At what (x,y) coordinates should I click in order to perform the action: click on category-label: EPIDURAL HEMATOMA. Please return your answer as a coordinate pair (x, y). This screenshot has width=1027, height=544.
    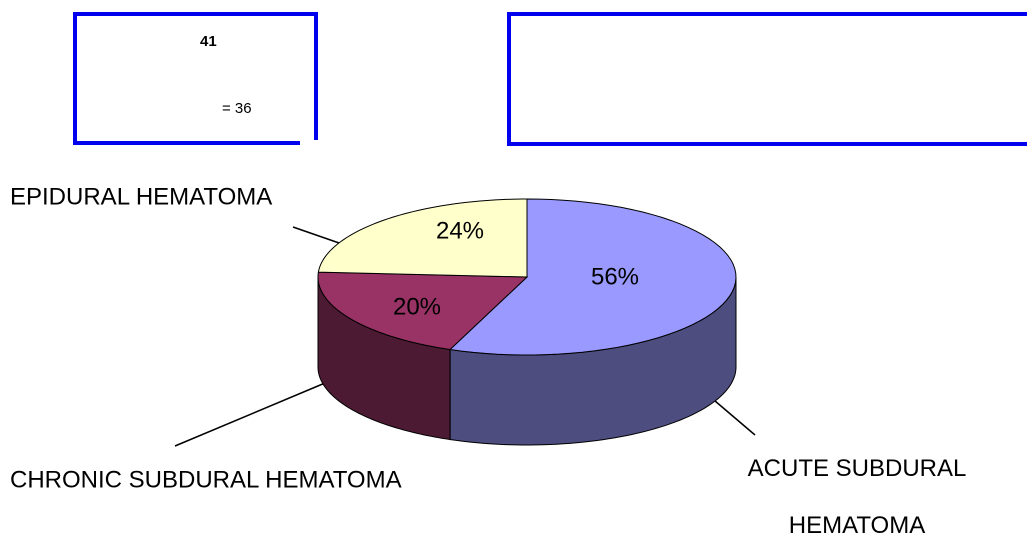
    Looking at the image, I should click on (141, 196).